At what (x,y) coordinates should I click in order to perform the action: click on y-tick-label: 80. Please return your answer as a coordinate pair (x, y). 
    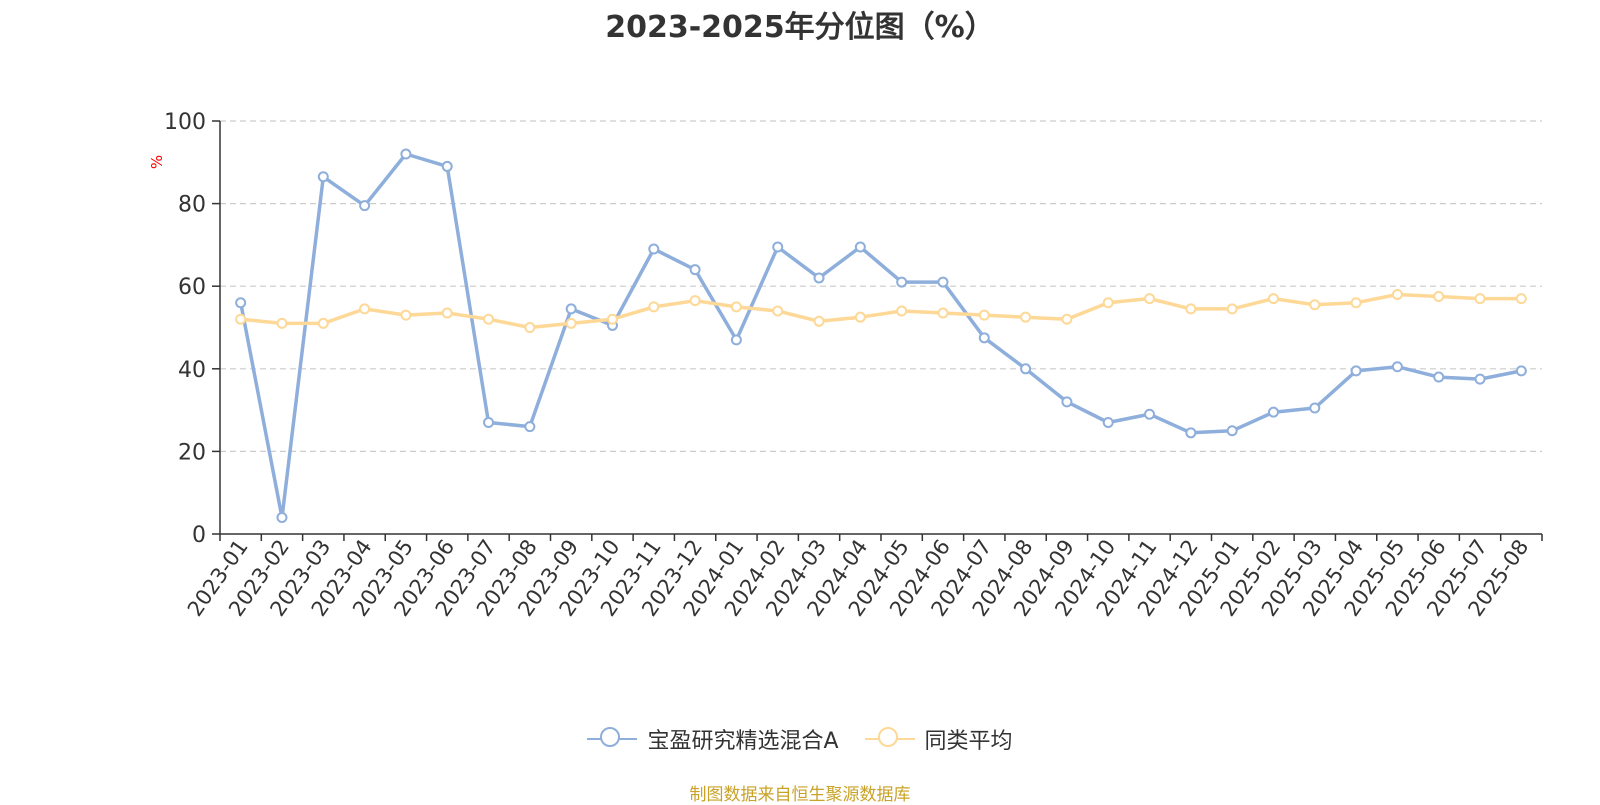
    Looking at the image, I should click on (192, 205).